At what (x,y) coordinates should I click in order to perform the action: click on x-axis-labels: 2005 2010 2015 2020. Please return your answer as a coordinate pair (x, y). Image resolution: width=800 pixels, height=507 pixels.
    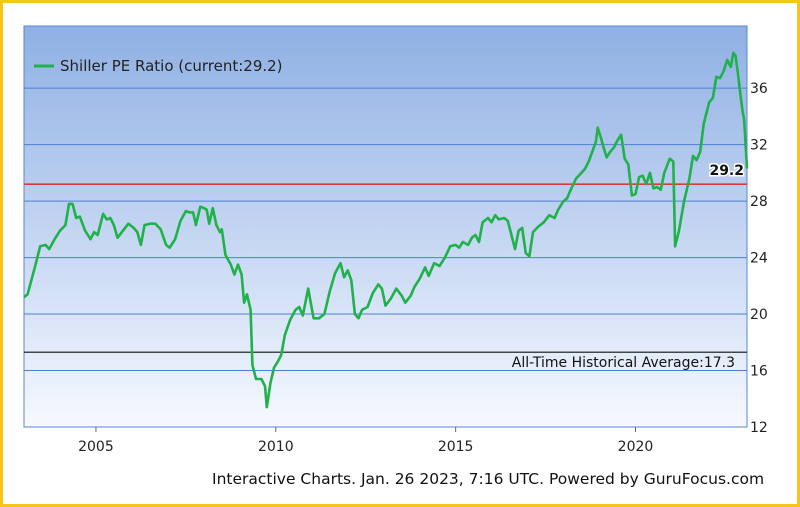
    Looking at the image, I should click on (365, 441).